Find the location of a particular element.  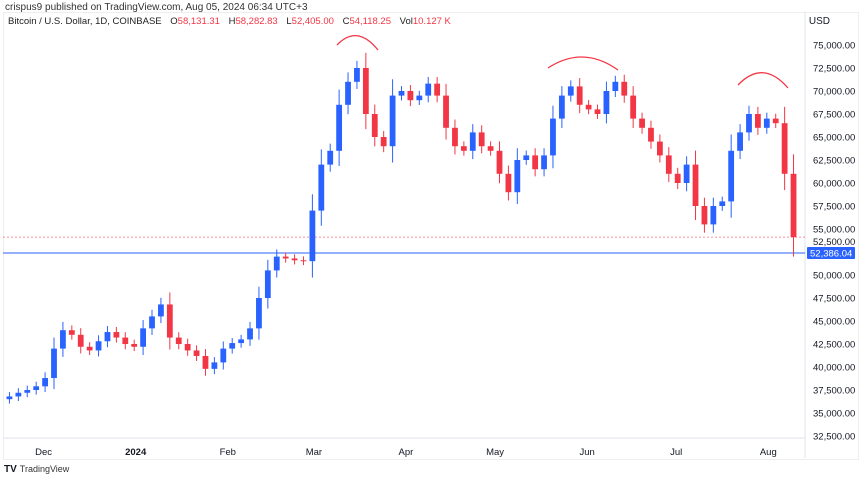

close-label: C is located at coordinates (346, 21).